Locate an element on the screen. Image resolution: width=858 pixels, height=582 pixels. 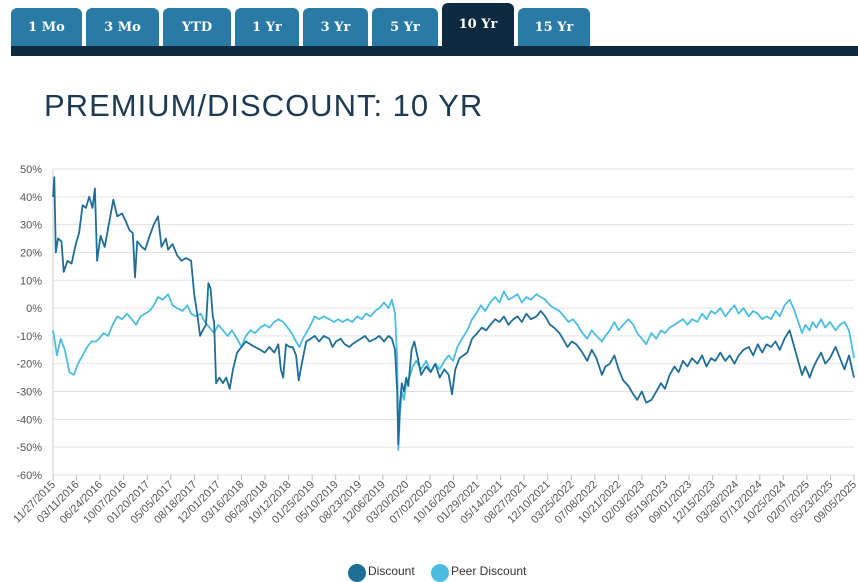
legend-dot-discount is located at coordinates (357, 573).